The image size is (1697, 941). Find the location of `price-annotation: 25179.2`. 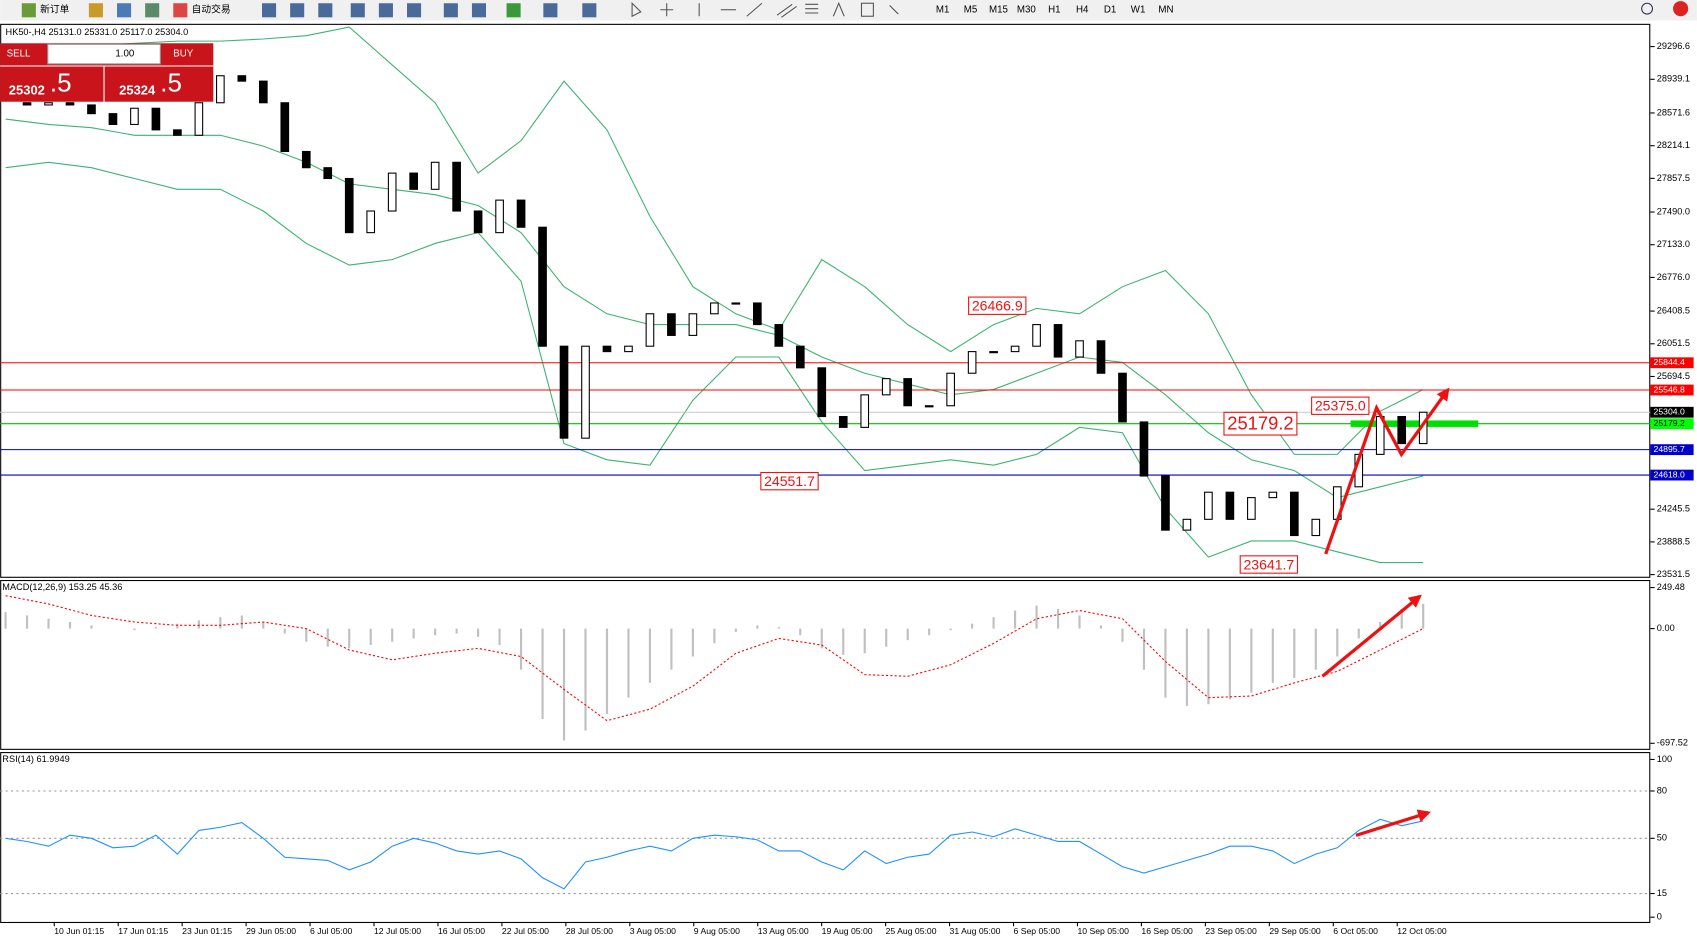

price-annotation: 25179.2 is located at coordinates (1260, 423).